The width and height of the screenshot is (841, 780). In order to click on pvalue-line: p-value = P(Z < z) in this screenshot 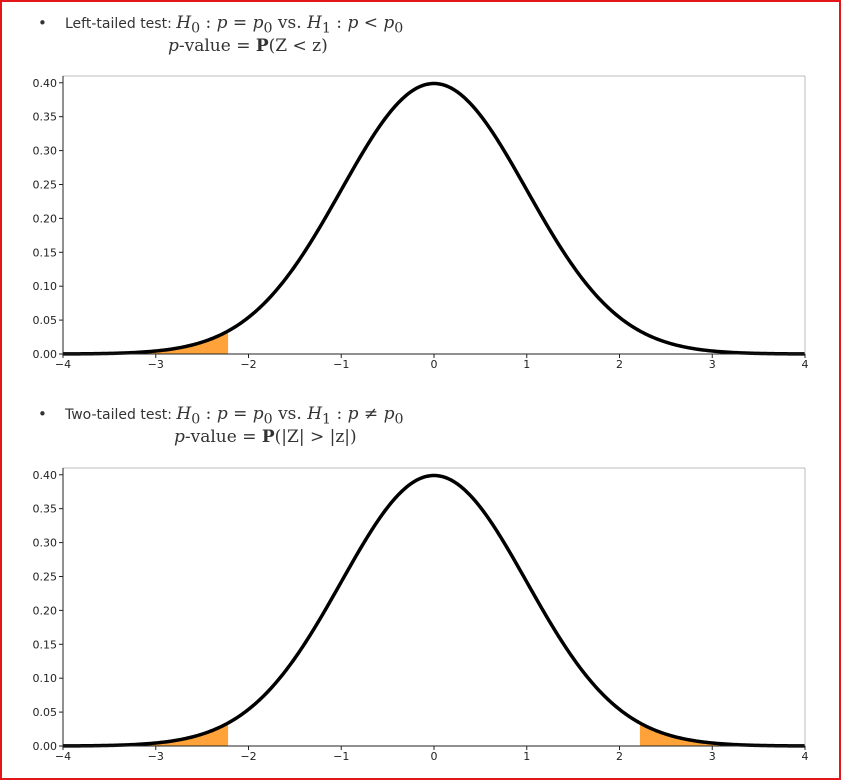, I will do `click(248, 46)`.